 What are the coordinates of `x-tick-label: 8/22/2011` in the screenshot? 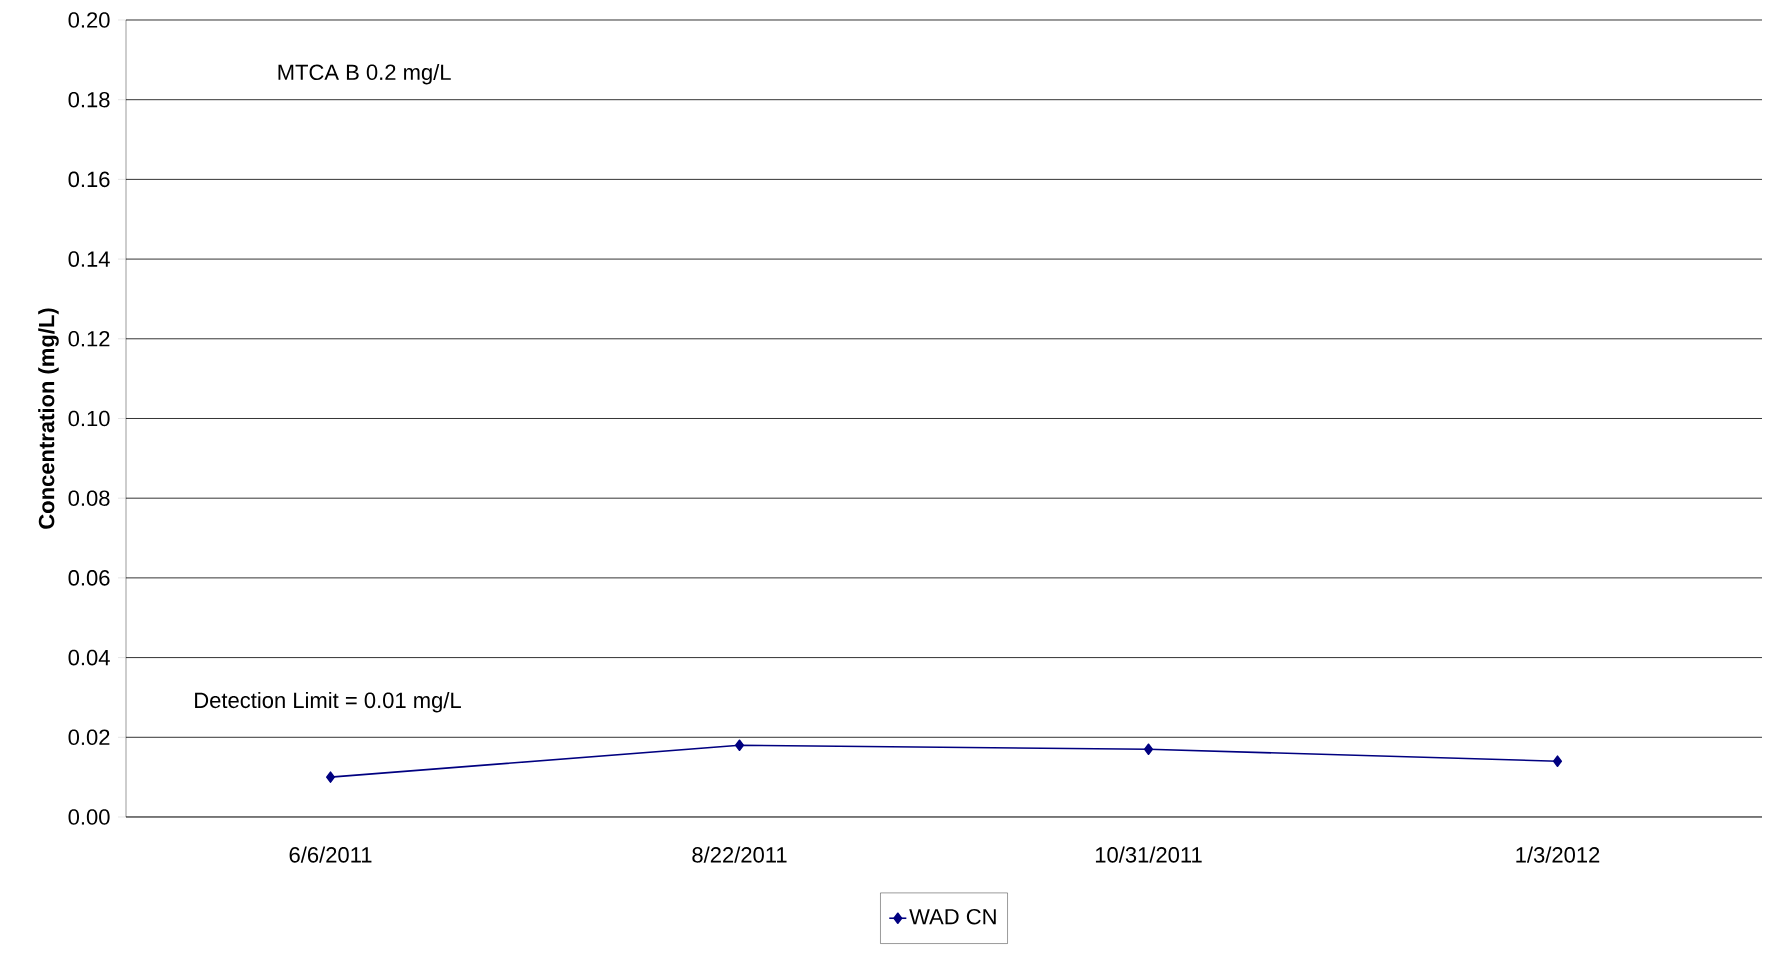 It's located at (739, 854).